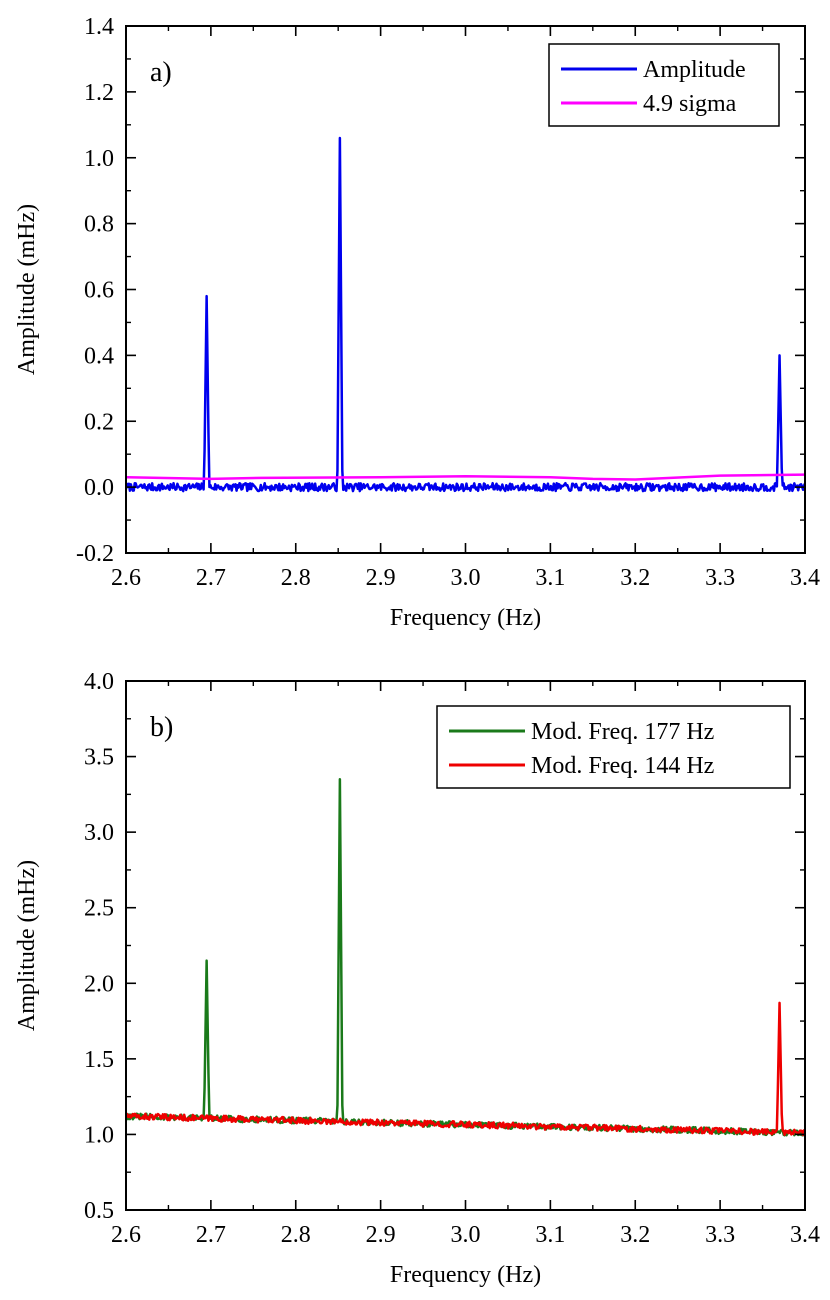 The height and width of the screenshot is (1300, 830). What do you see at coordinates (99, 225) in the screenshot?
I see `y-tick-label: 0.8` at bounding box center [99, 225].